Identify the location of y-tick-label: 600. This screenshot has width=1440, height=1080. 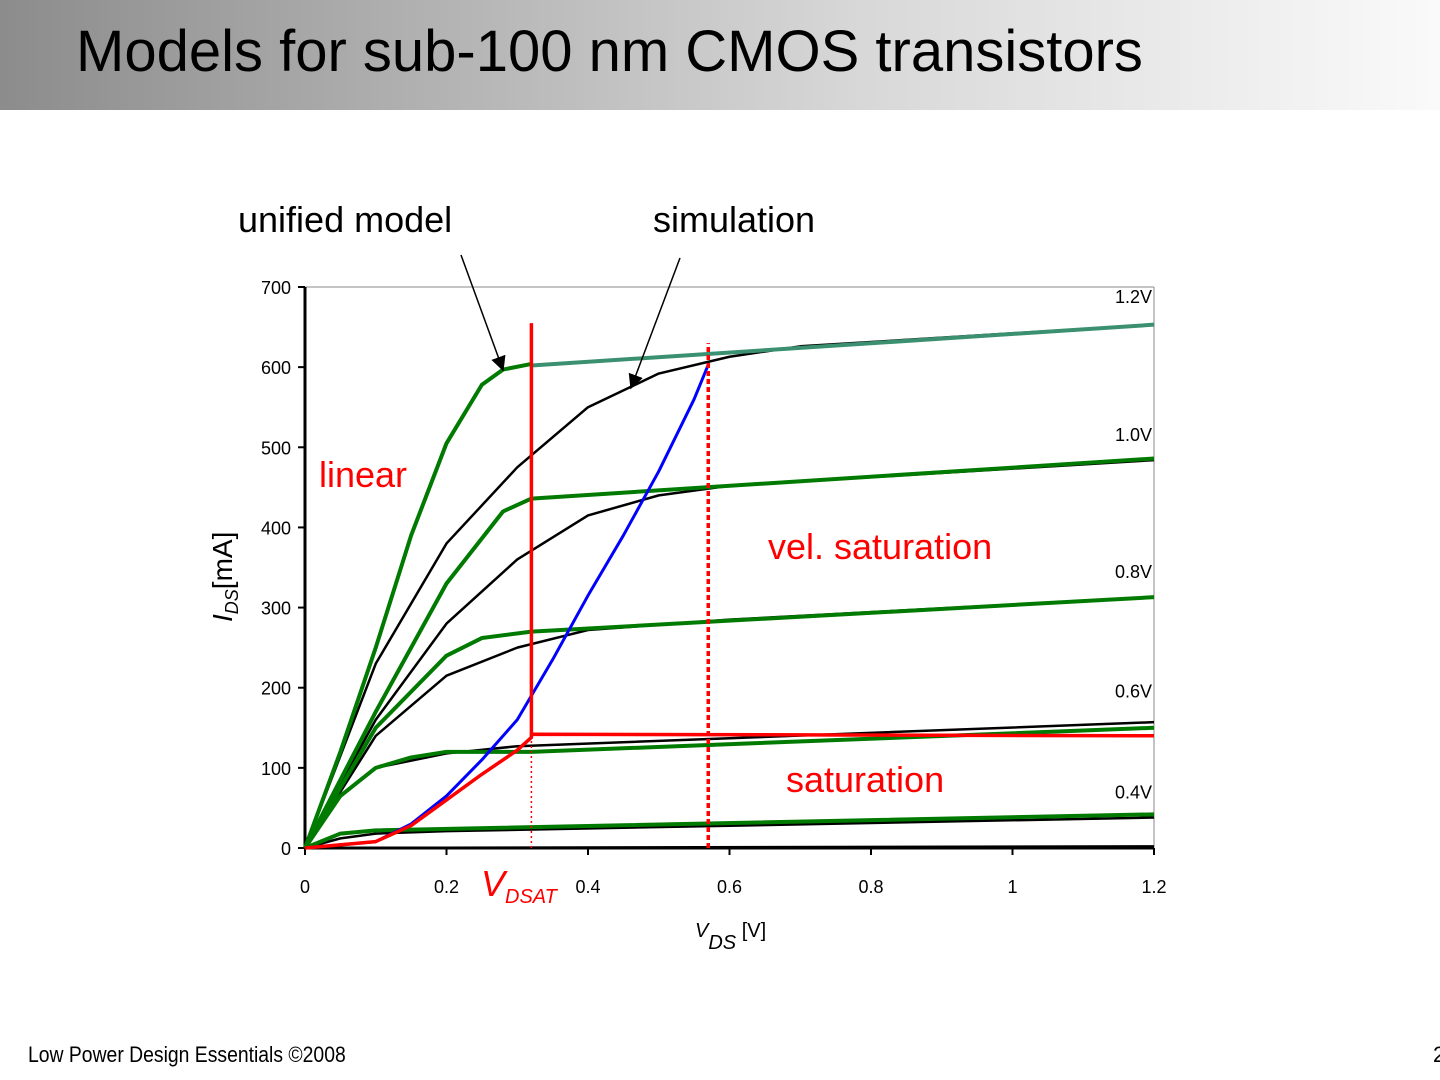
(276, 368).